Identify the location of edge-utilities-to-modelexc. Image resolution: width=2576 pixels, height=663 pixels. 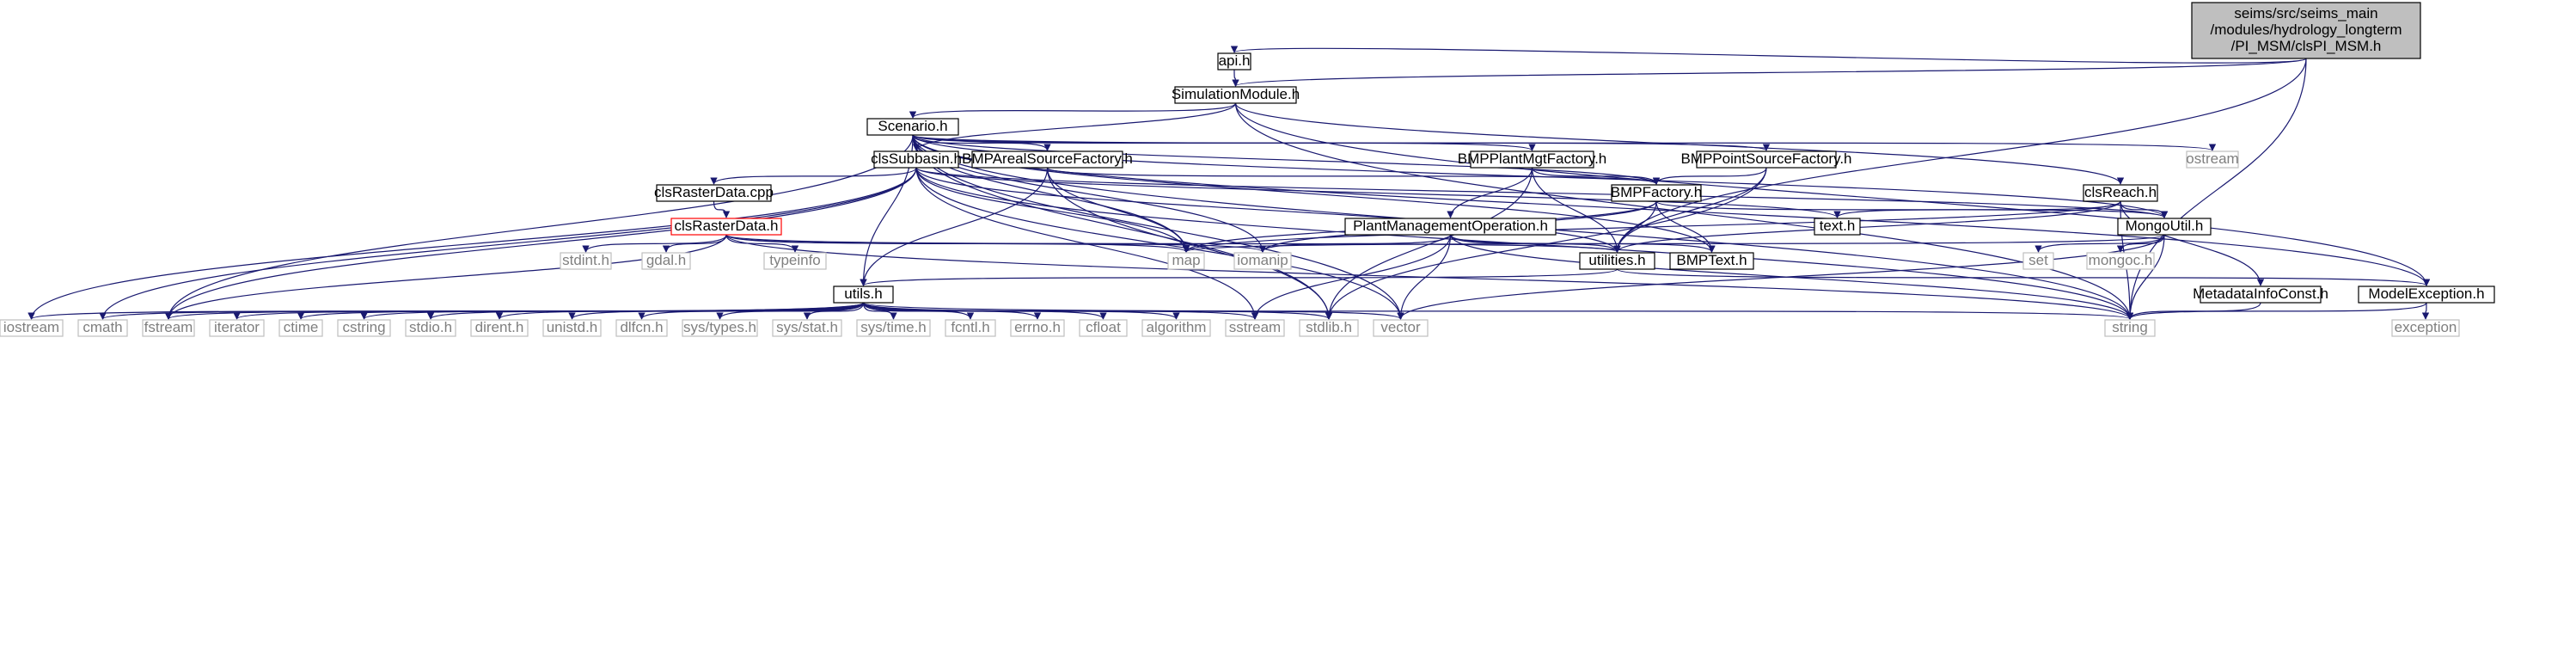
(2023, 277).